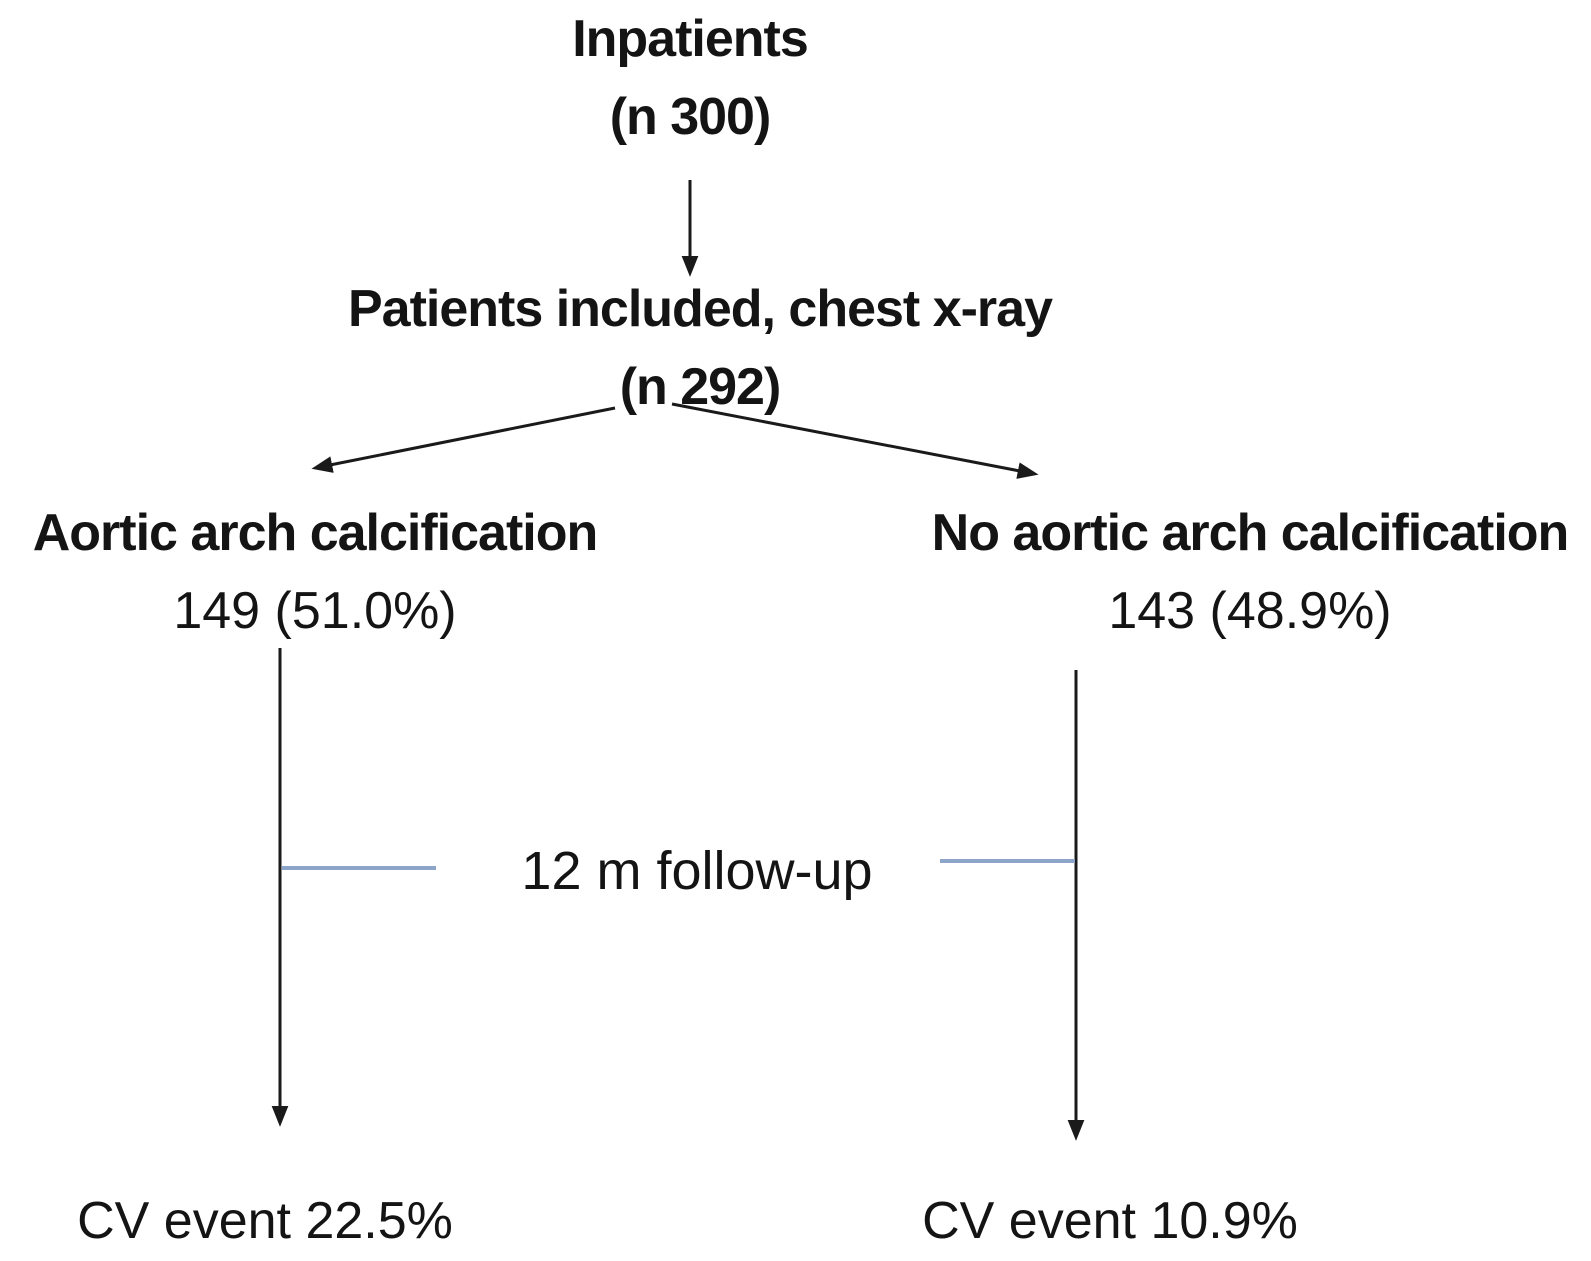  Describe the element at coordinates (697, 871) in the screenshot. I see `label-followup: 12 m follow-up` at that location.